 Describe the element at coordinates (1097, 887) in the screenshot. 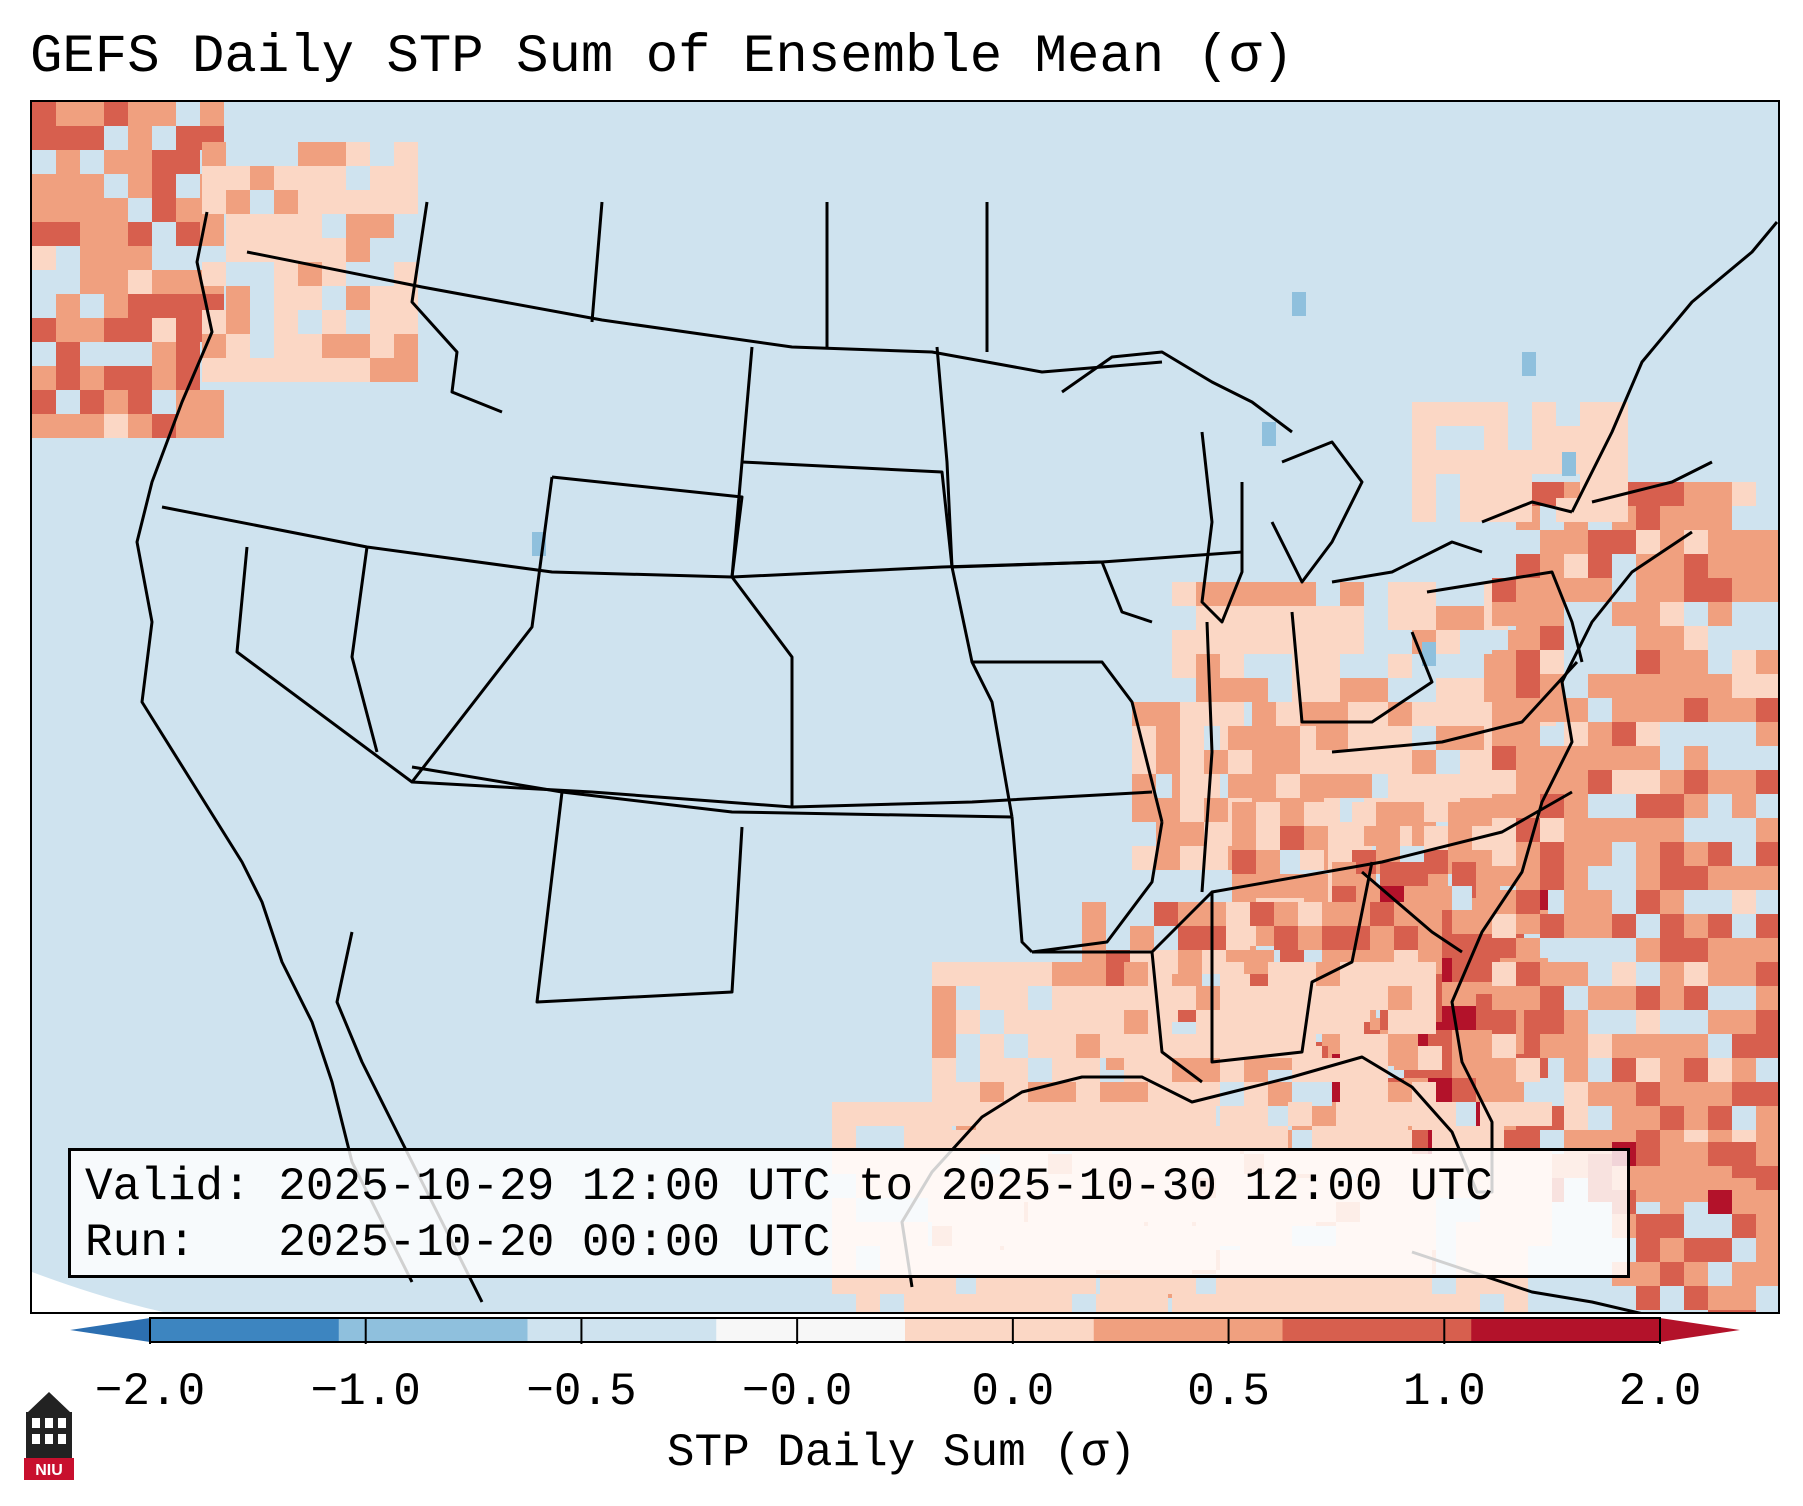

I see `border-ar` at that location.